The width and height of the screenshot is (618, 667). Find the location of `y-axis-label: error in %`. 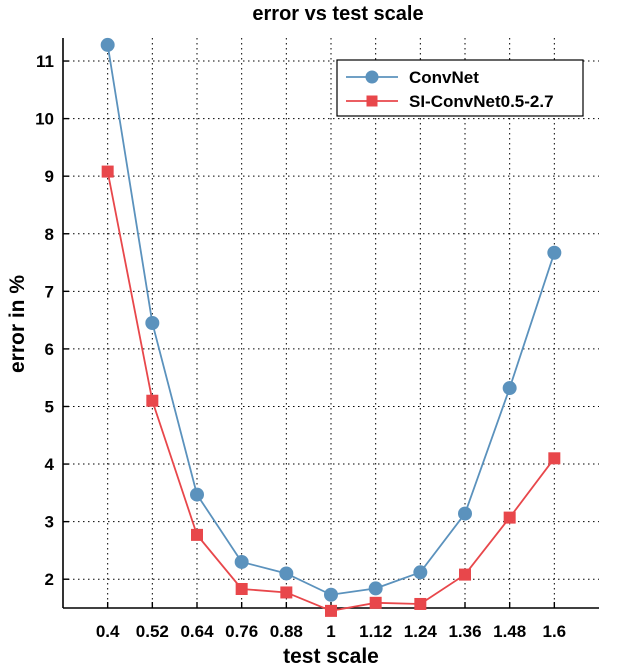

y-axis-label: error in % is located at coordinates (17, 324).